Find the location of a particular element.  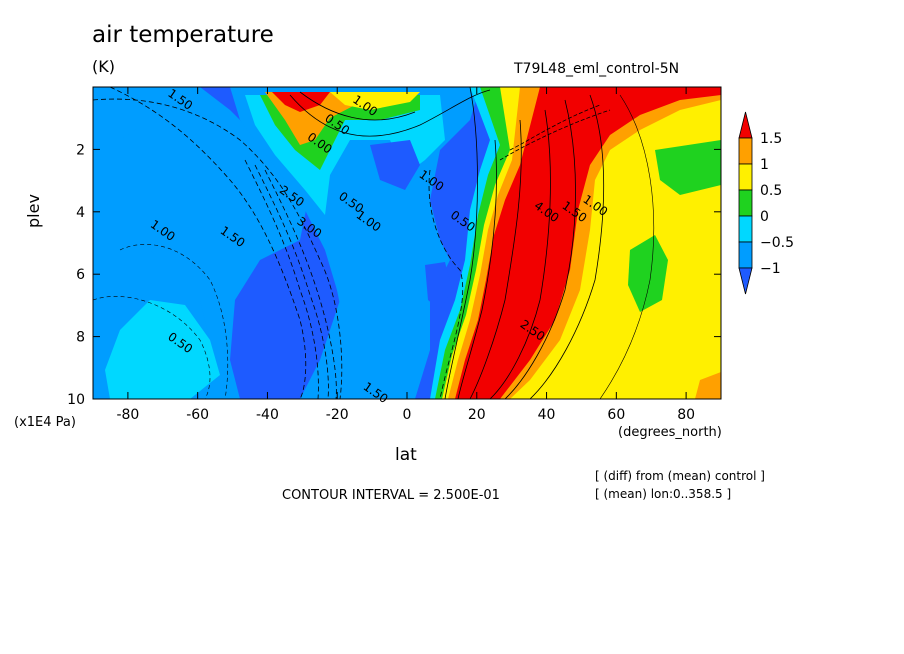

y-tick-label: 8 is located at coordinates (80, 338).